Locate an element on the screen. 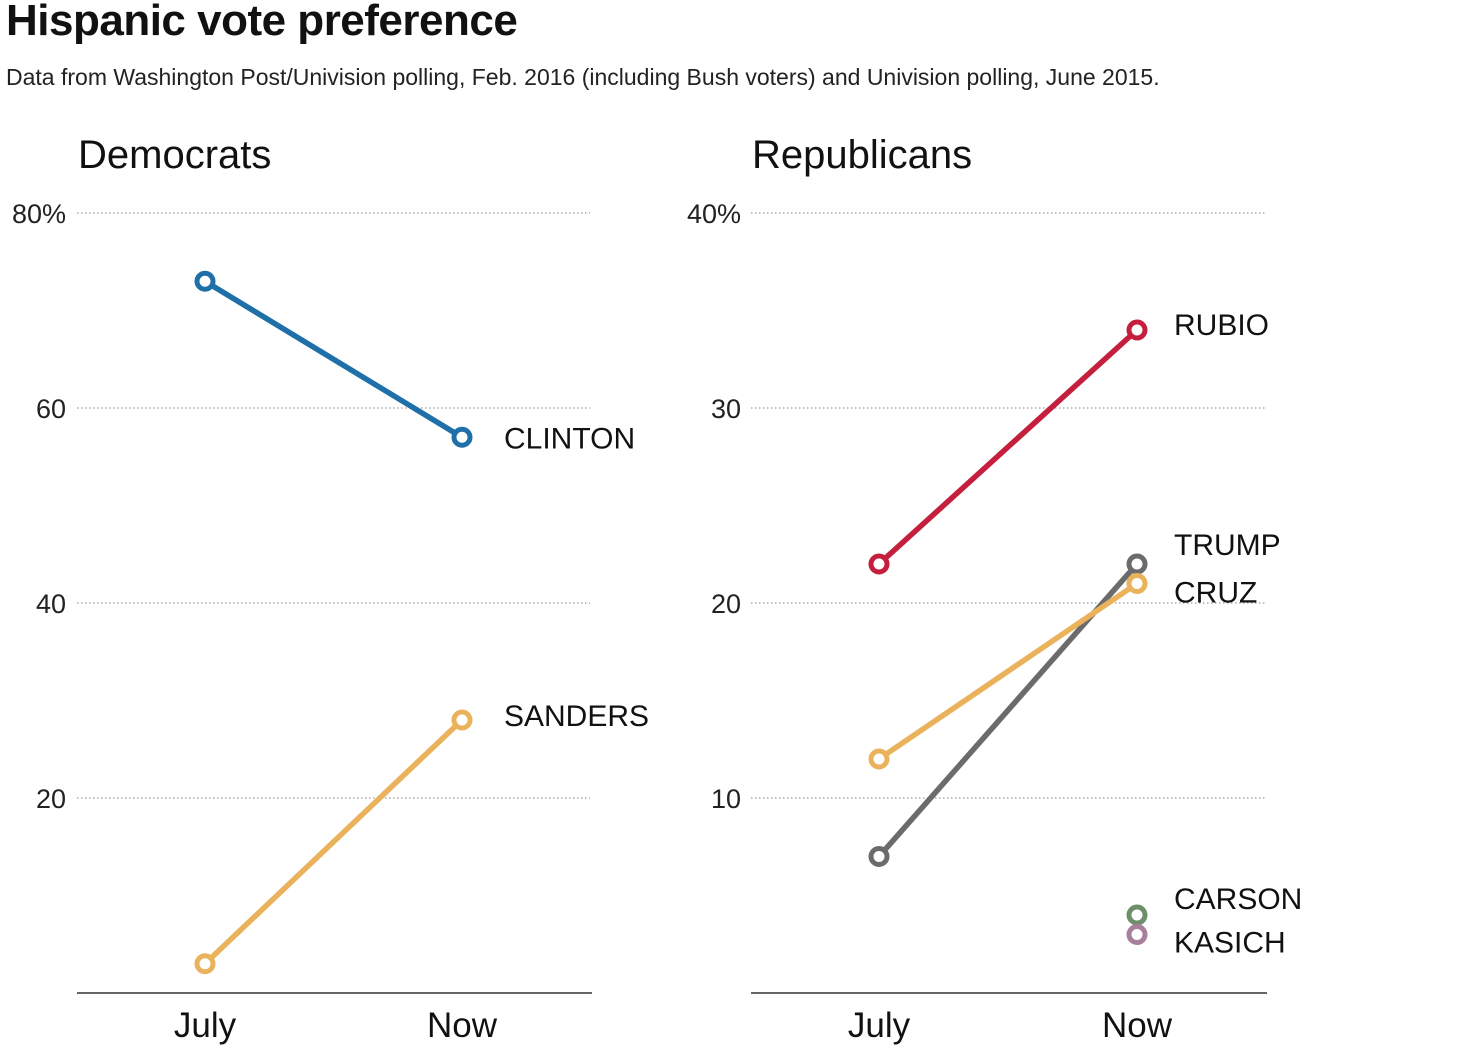  republicans-panel-title: Republicans is located at coordinates (862, 155).